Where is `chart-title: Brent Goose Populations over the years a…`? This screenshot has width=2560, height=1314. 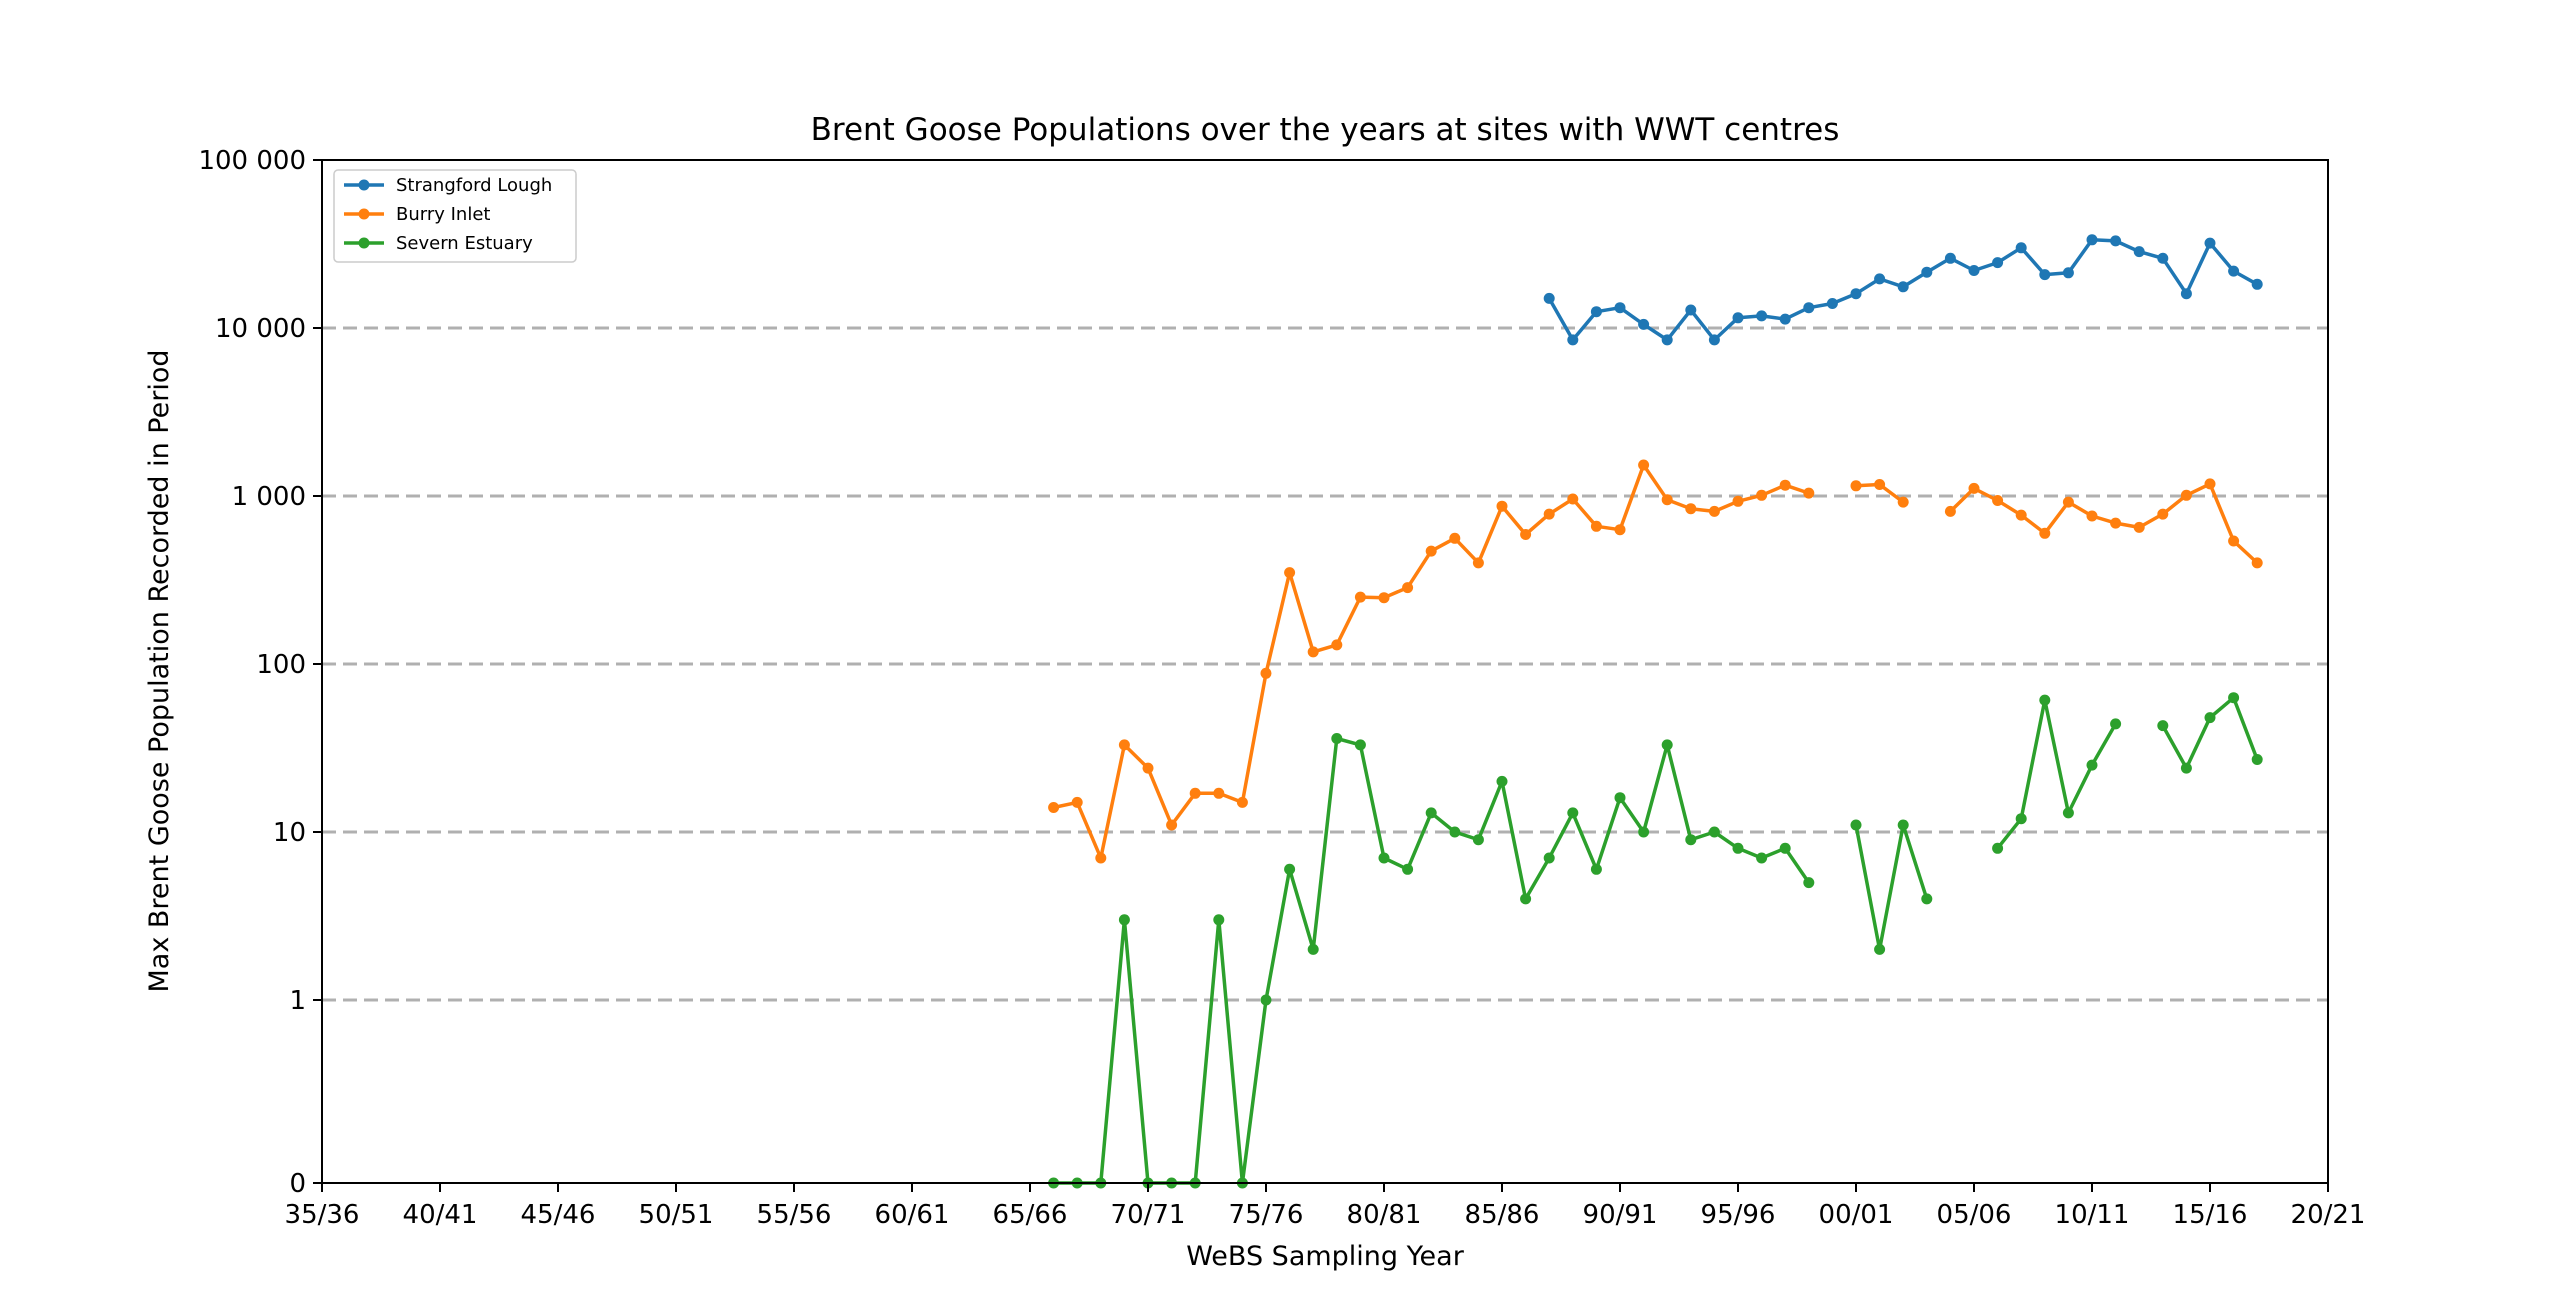
chart-title: Brent Goose Populations over the years a… is located at coordinates (1325, 130).